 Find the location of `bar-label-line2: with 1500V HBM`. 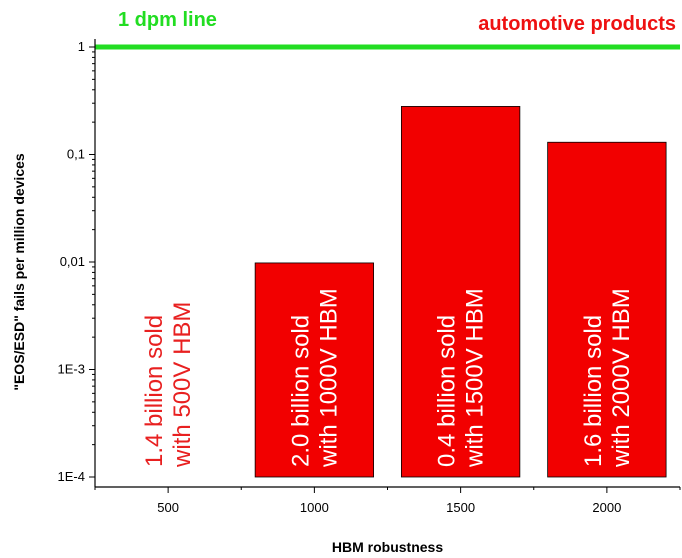

bar-label-line2: with 1500V HBM is located at coordinates (475, 378).